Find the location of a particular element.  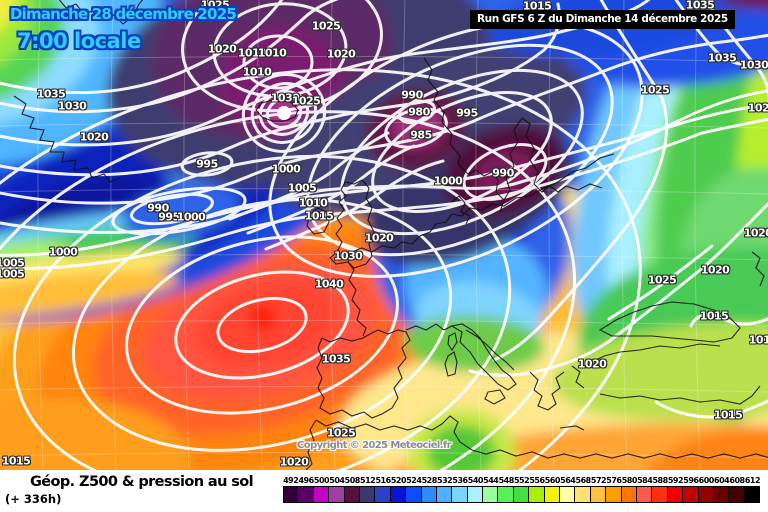

scale-cell: 536 is located at coordinates (459, 489).